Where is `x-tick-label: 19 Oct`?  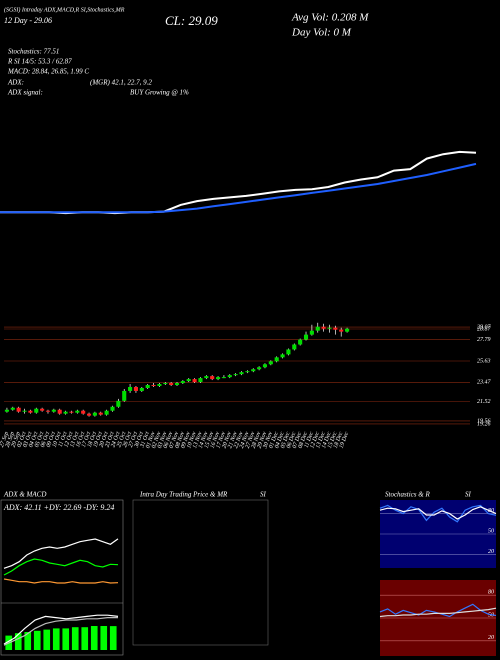
x-tick-label: 19 Oct is located at coordinates (98, 440).